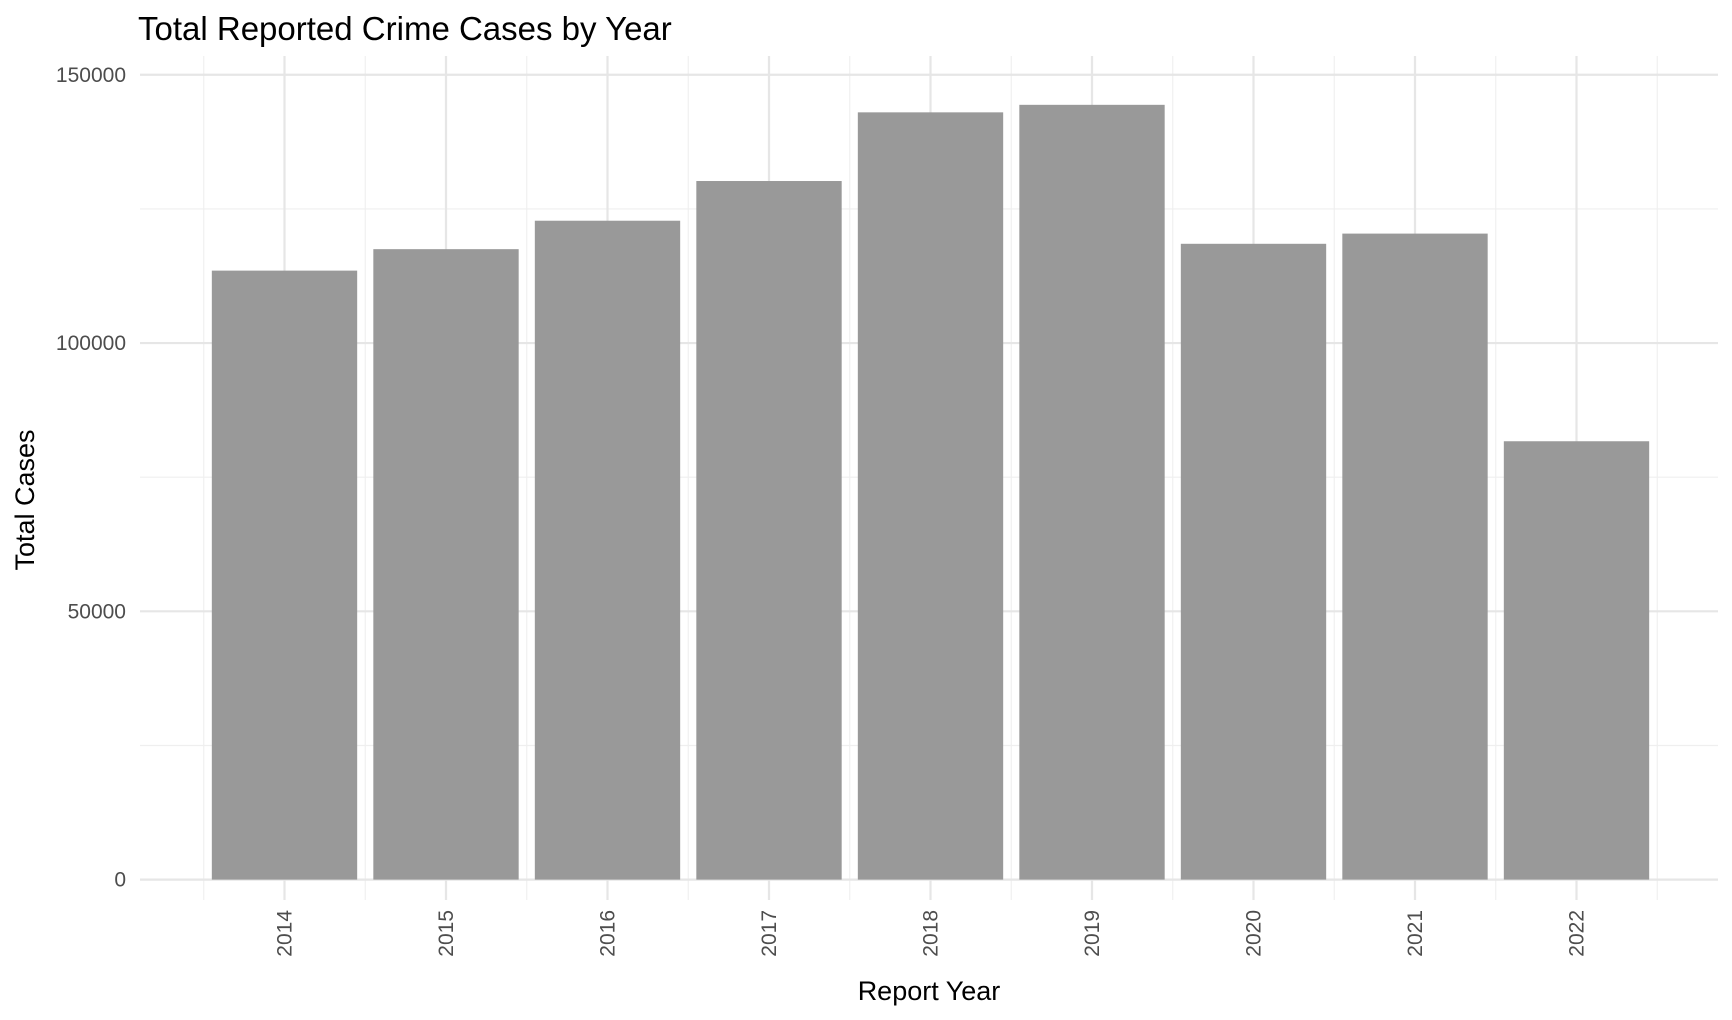  Describe the element at coordinates (25, 499) in the screenshot. I see `y-axis-title: Total Cases` at that location.